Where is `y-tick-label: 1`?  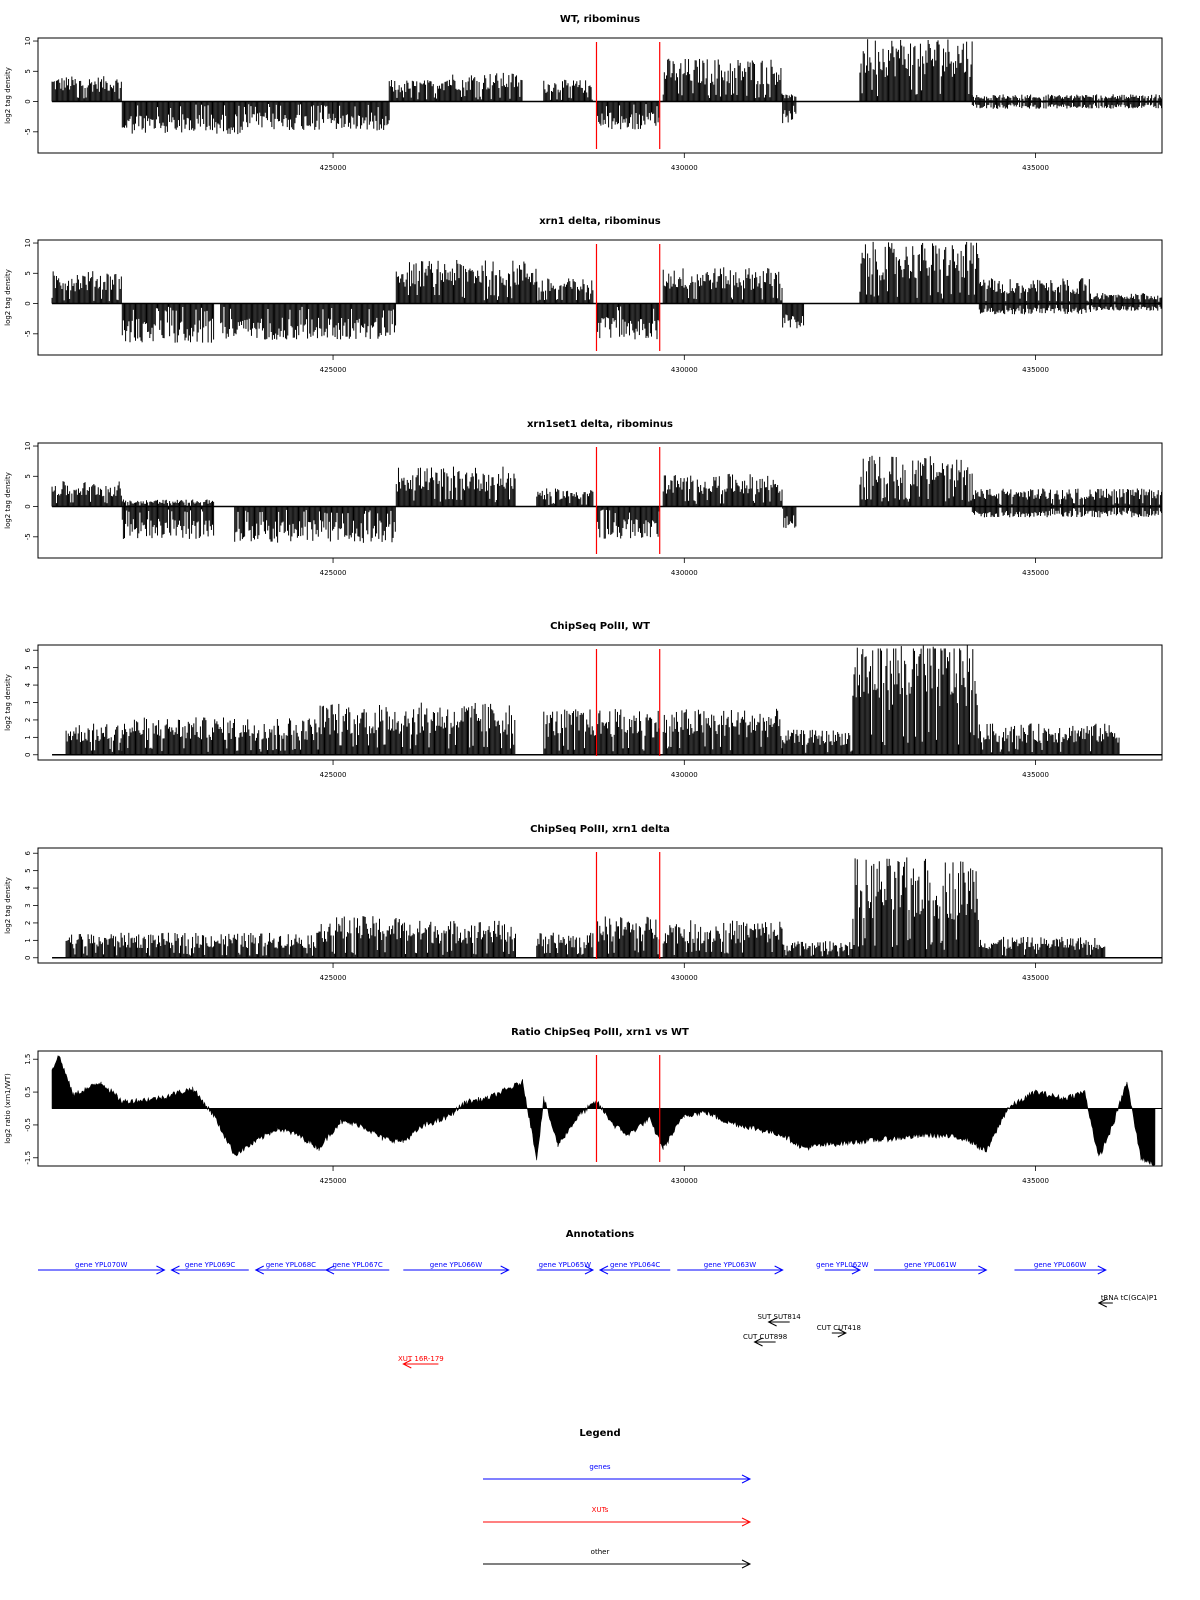
y-tick-label: 1 is located at coordinates (28, 940).